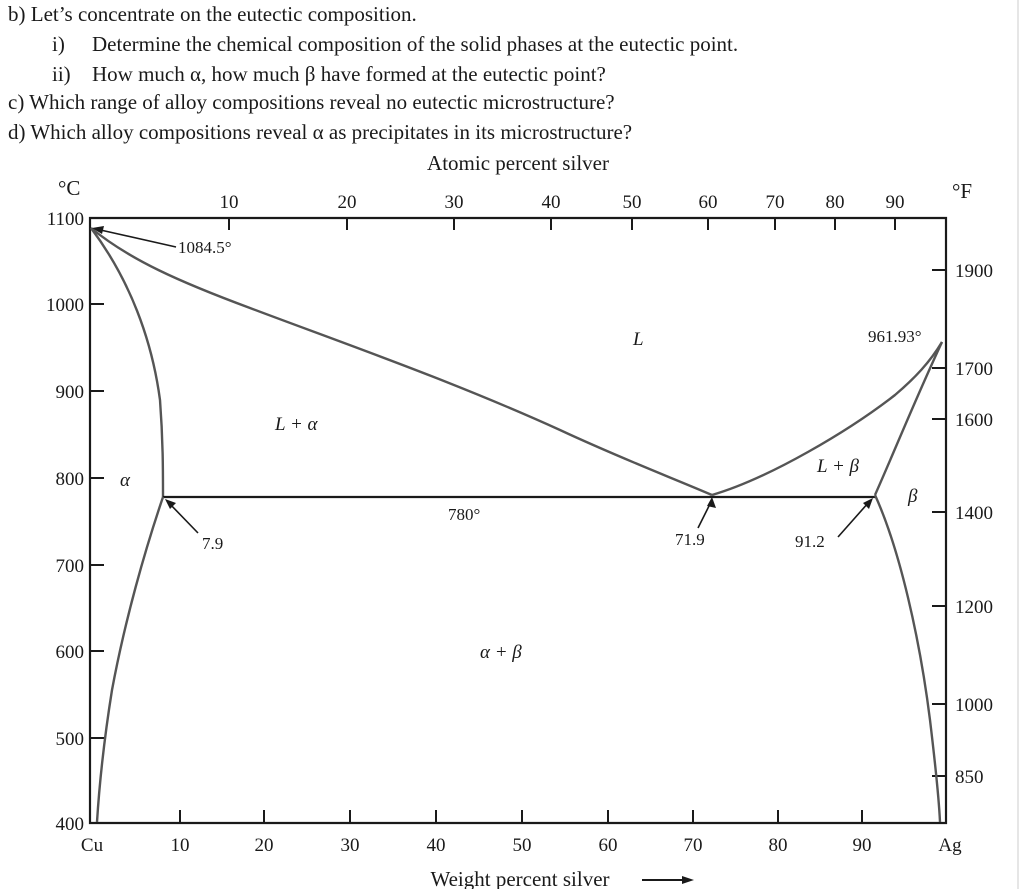 This screenshot has width=1024, height=889. Describe the element at coordinates (974, 369) in the screenshot. I see `svg-text: 1700` at that location.